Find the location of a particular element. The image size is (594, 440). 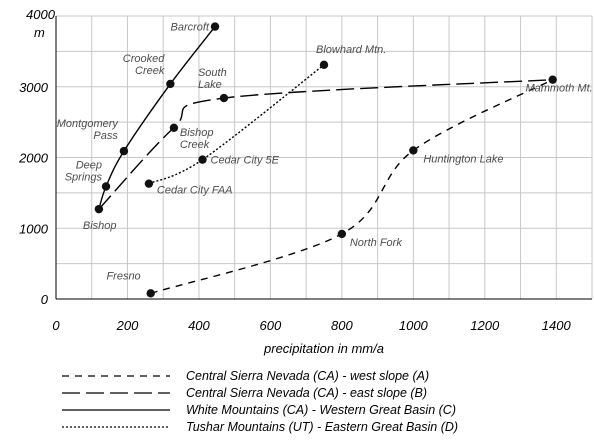

series-line is located at coordinates (236, 124).